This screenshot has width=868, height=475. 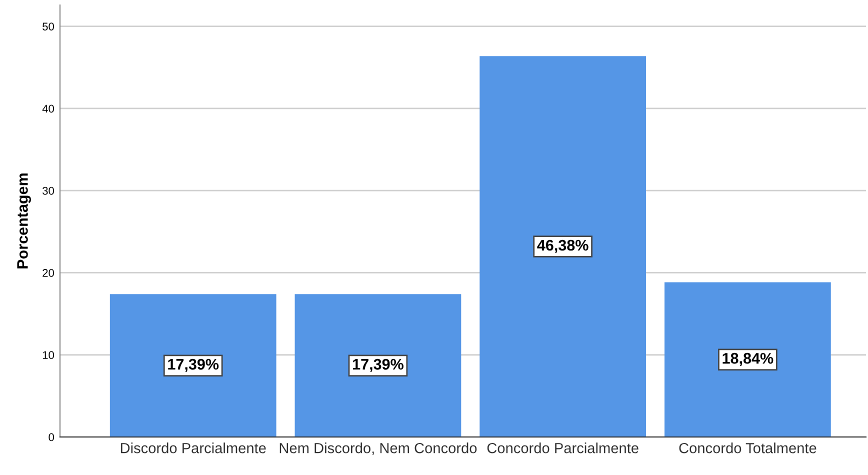 I want to click on y-tick-label: 50, so click(x=48, y=26).